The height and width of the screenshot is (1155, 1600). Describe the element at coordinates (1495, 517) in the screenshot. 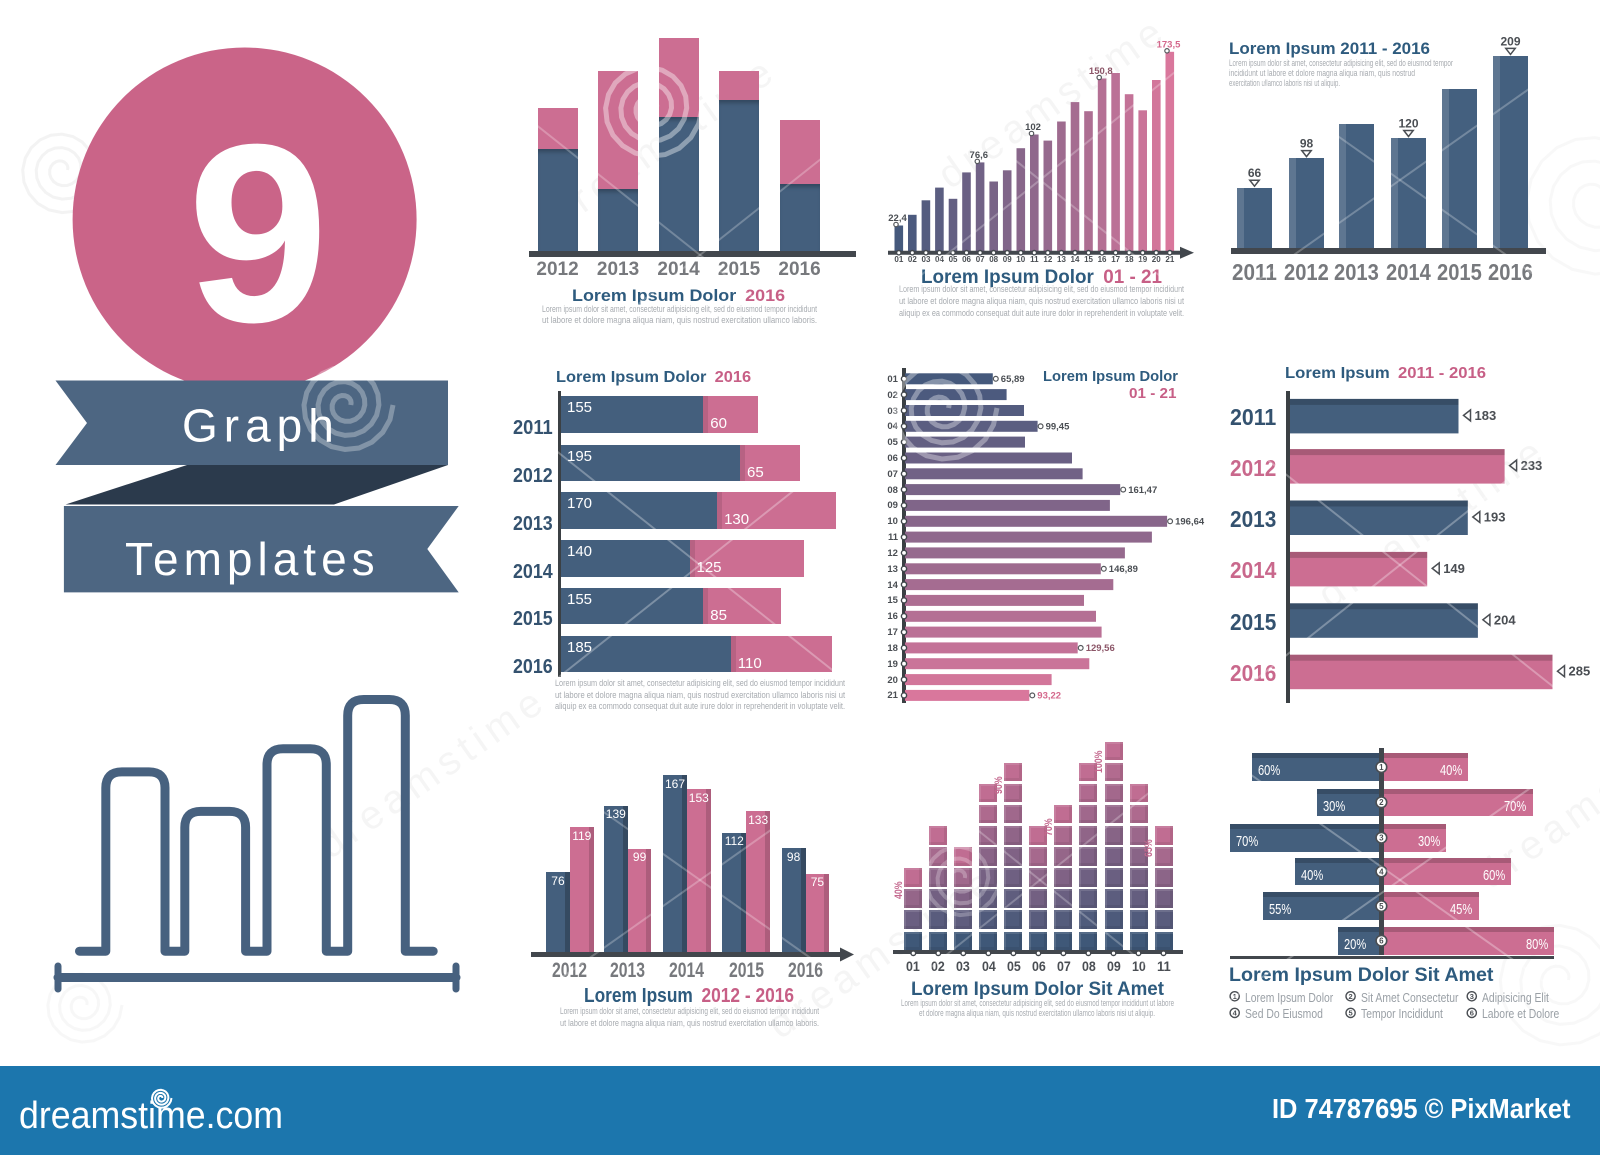

I see `svg-text: 193` at that location.